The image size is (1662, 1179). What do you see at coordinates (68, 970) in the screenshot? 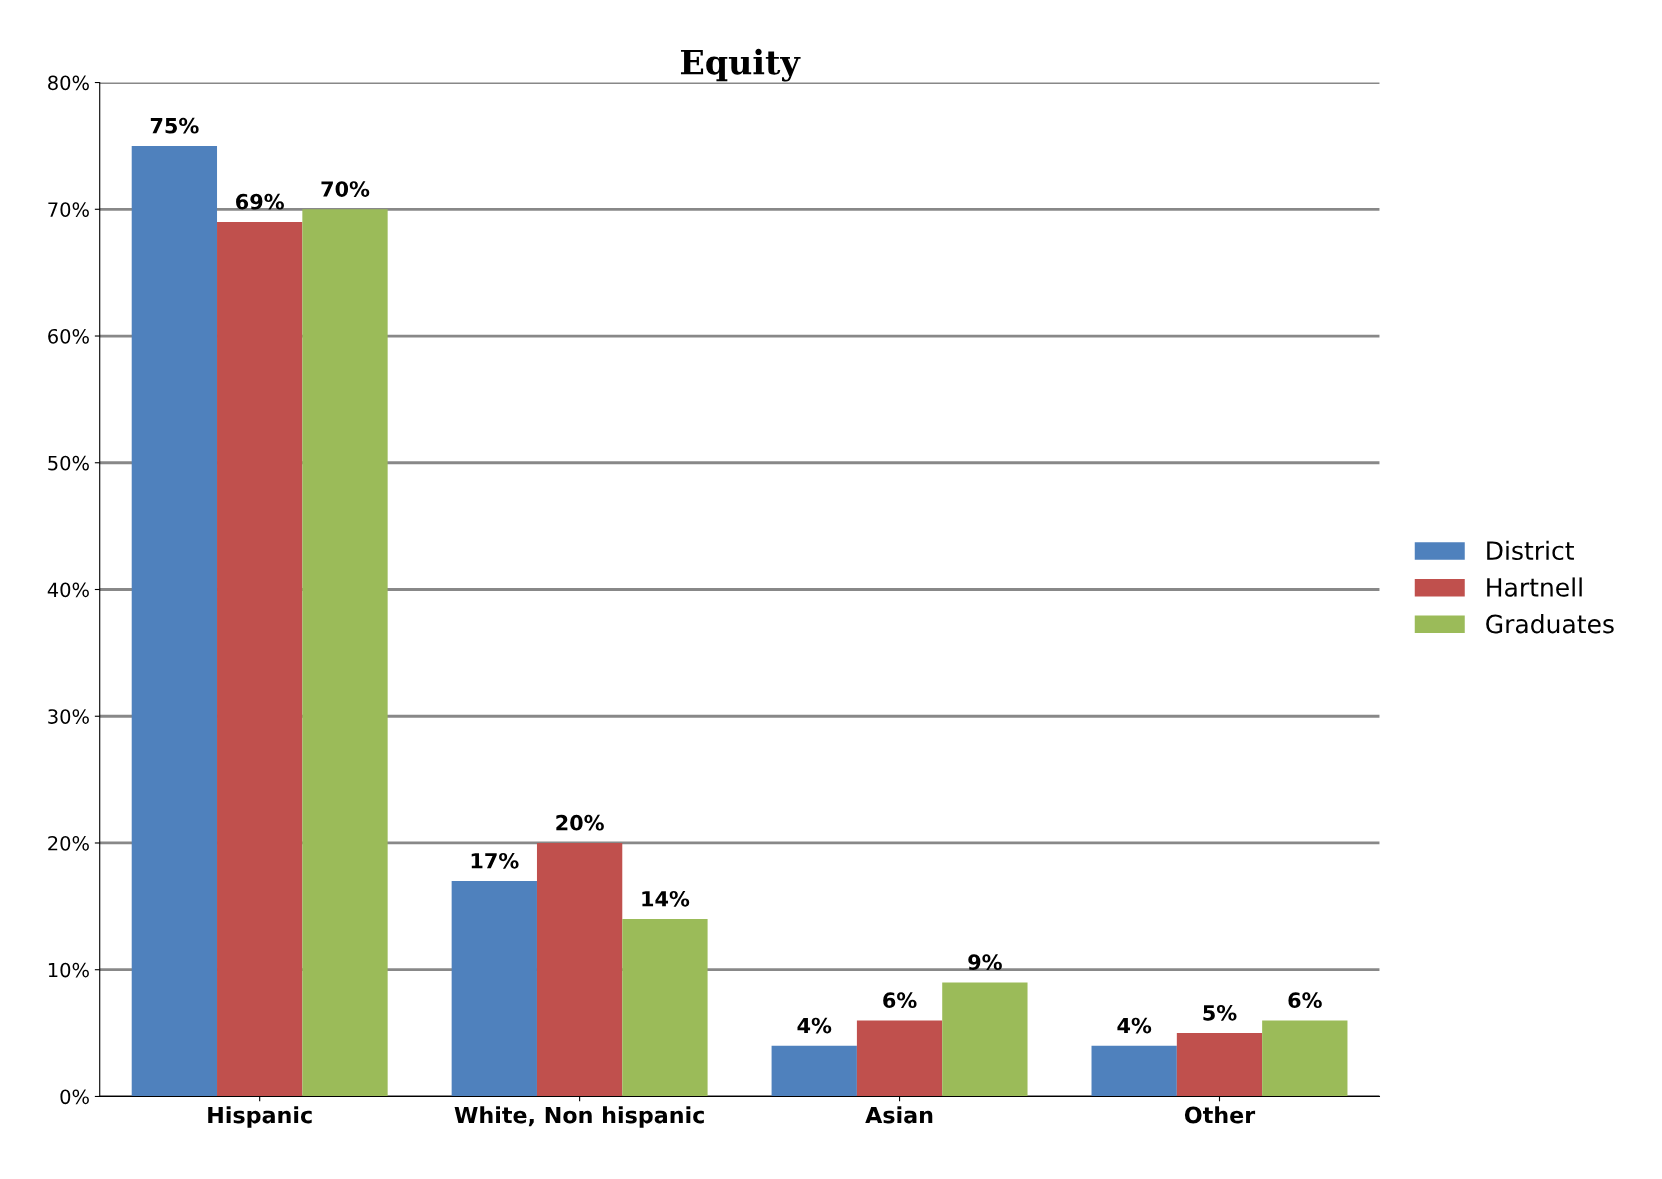
I see `y-tick-label: 10%` at bounding box center [68, 970].